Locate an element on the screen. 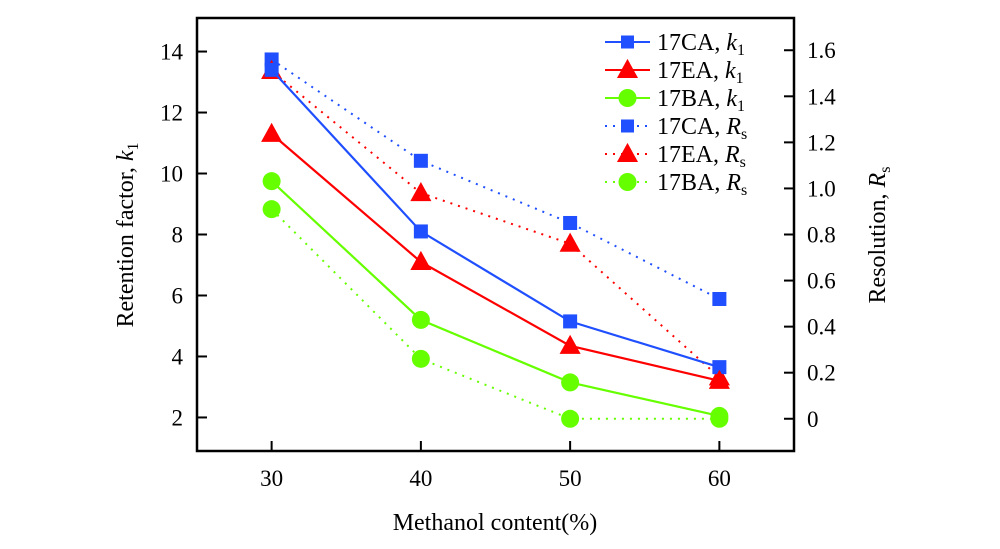  y-tick-label: 8 is located at coordinates (178, 235).